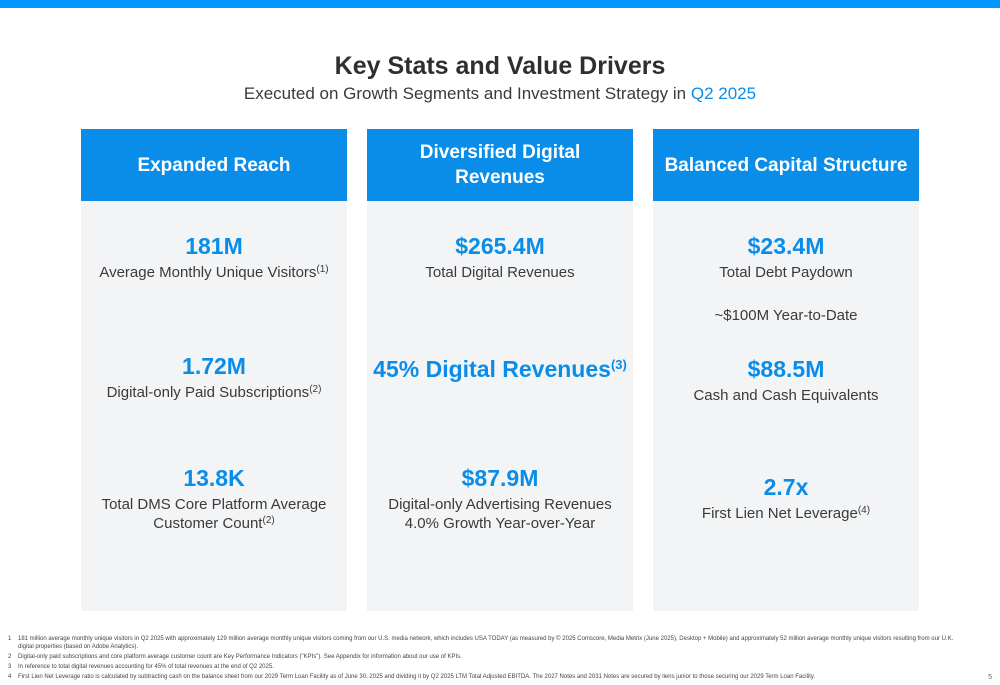  I want to click on column-header: Balanced Capital Structure, so click(786, 165).